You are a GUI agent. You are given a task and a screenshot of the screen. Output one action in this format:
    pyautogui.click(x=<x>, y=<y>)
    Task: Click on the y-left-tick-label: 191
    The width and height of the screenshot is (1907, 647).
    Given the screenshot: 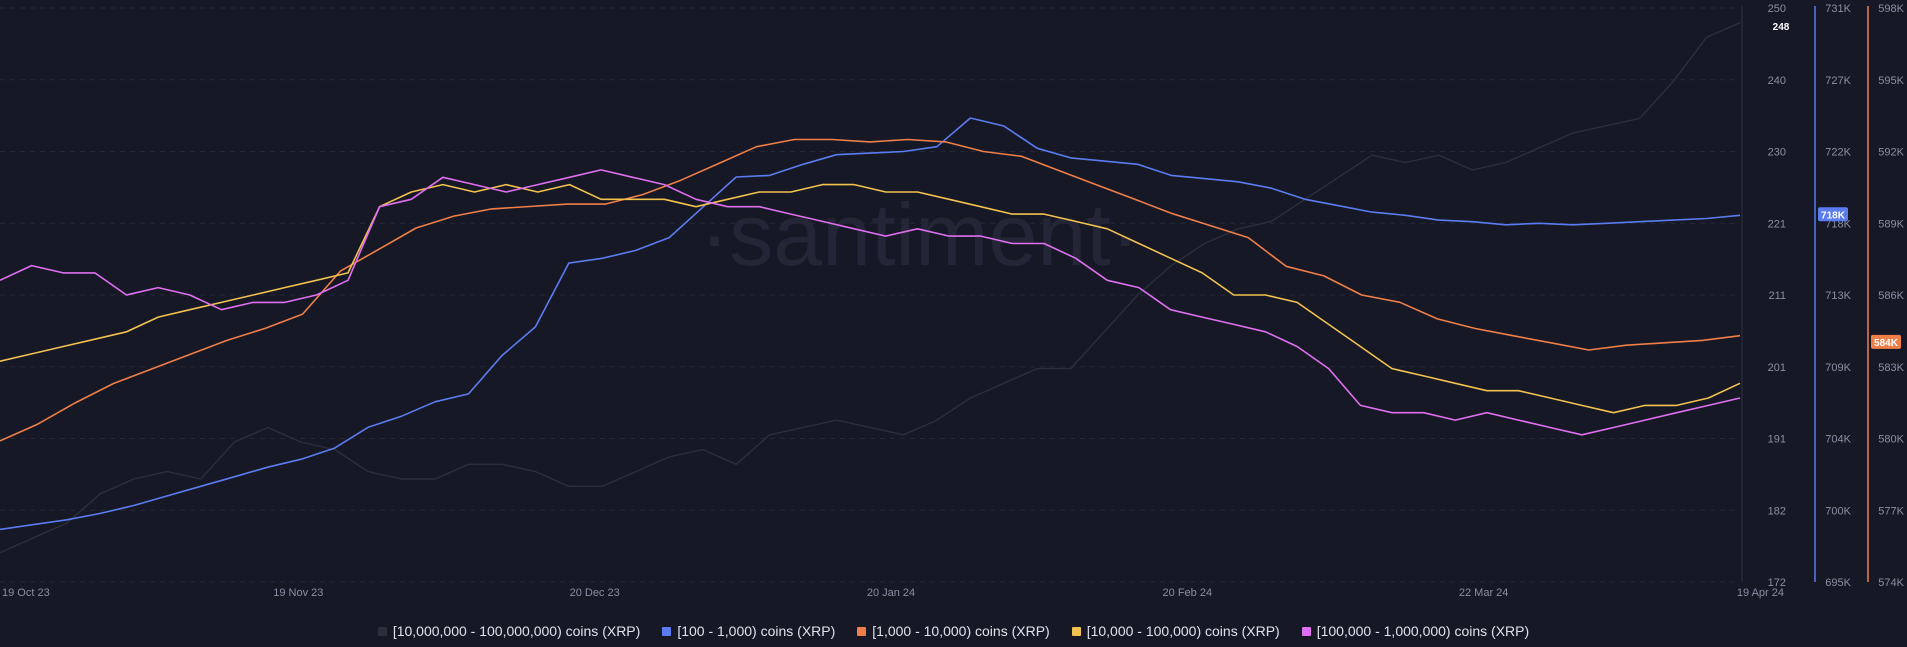 What is the action you would take?
    pyautogui.click(x=1777, y=440)
    